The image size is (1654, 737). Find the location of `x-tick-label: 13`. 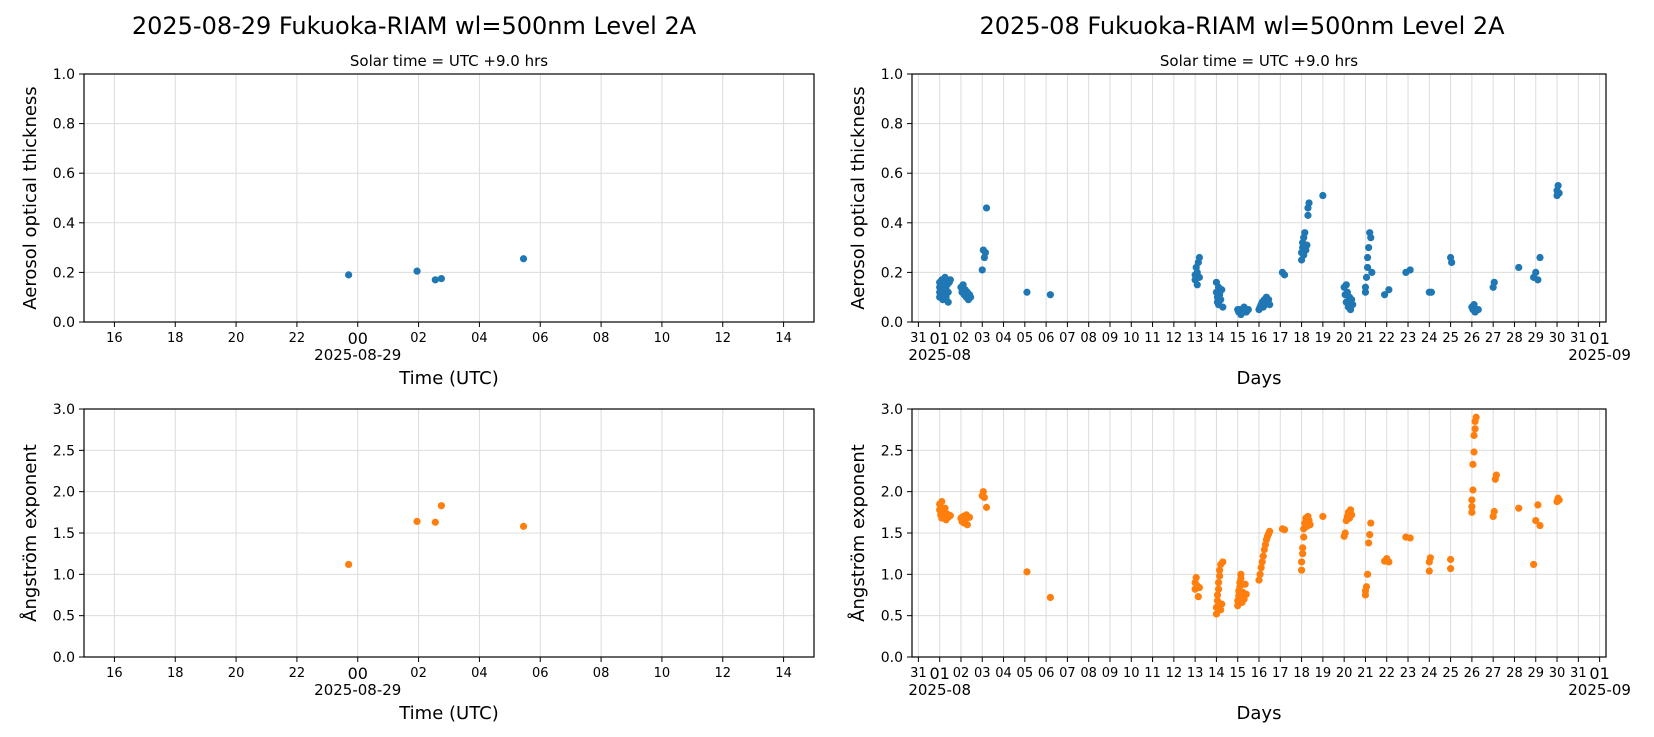

x-tick-label: 13 is located at coordinates (1195, 338).